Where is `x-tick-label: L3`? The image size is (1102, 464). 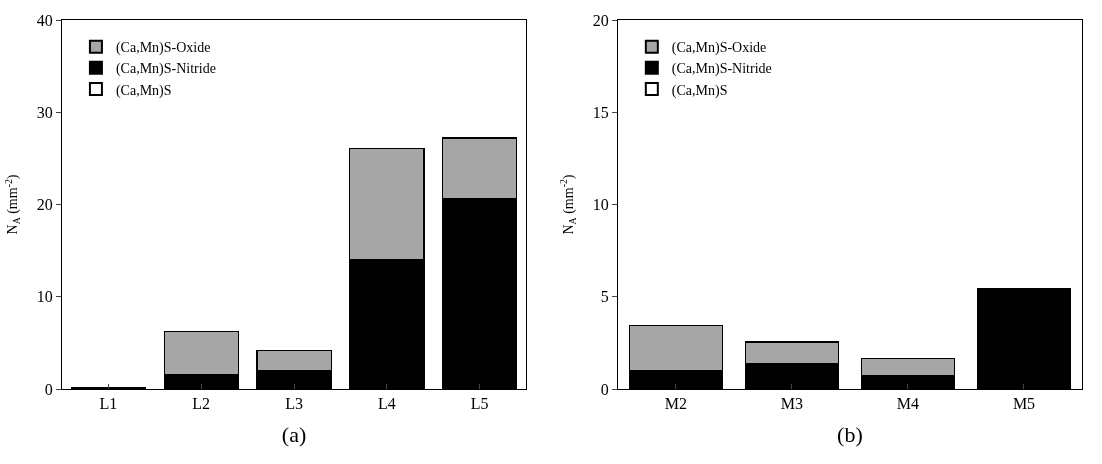
x-tick-label: L3 is located at coordinates (294, 404).